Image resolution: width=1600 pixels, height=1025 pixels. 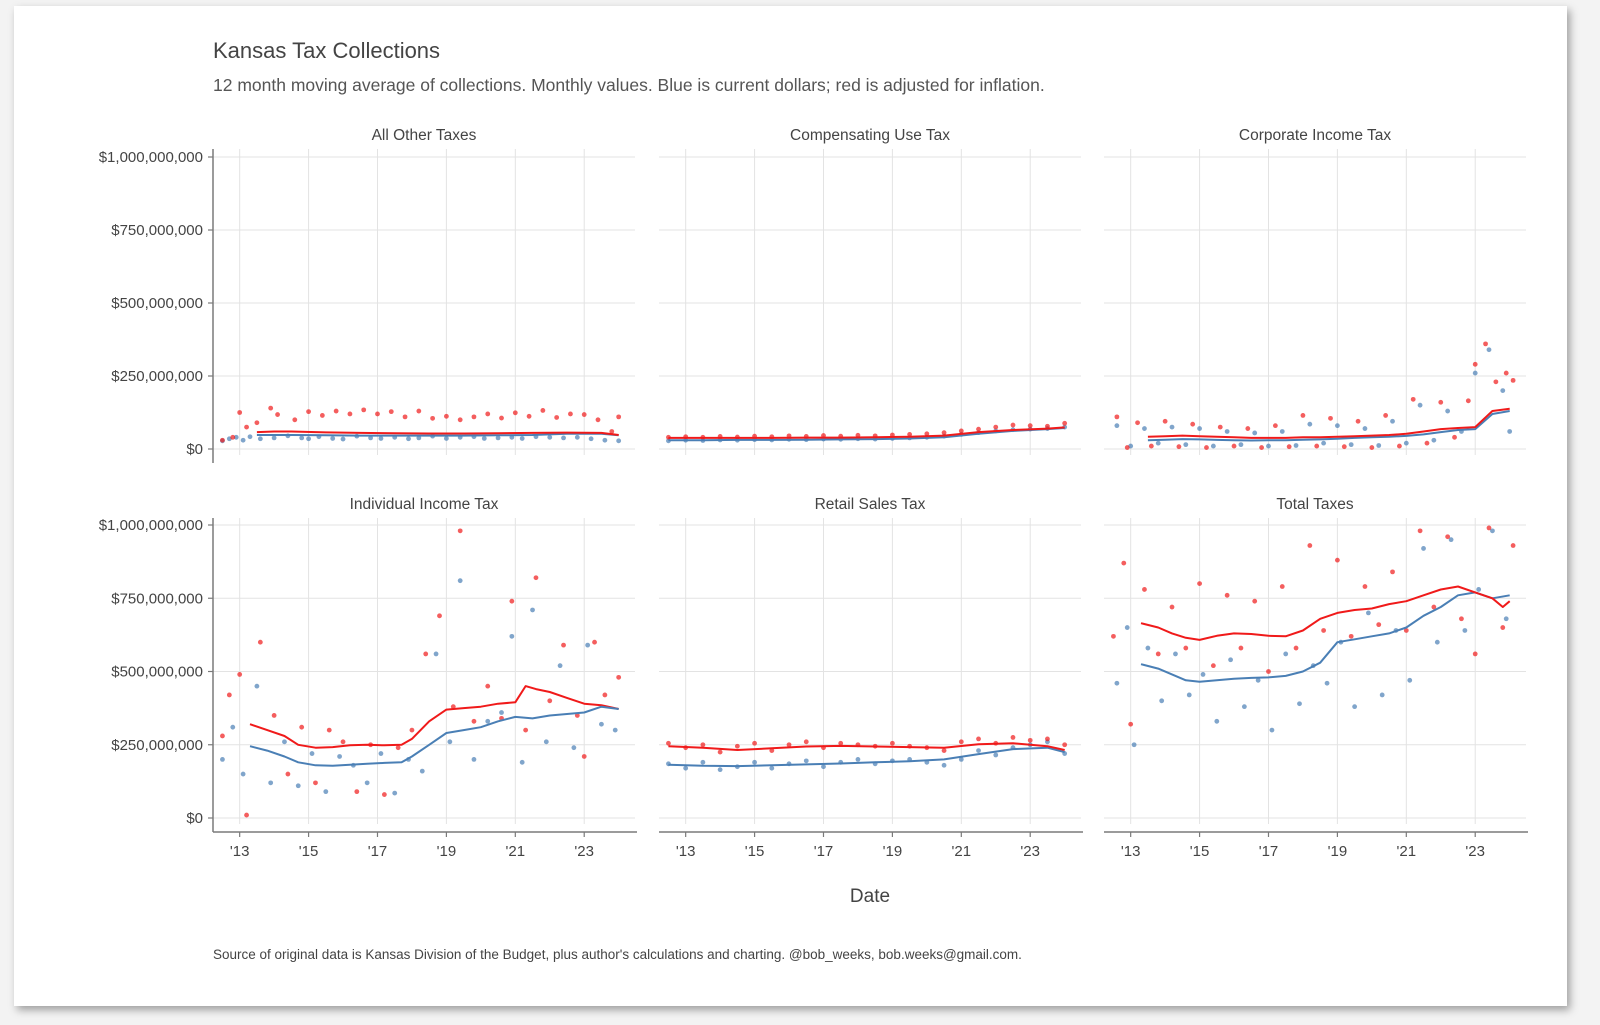 I want to click on x-tick-label: '15, so click(x=309, y=851).